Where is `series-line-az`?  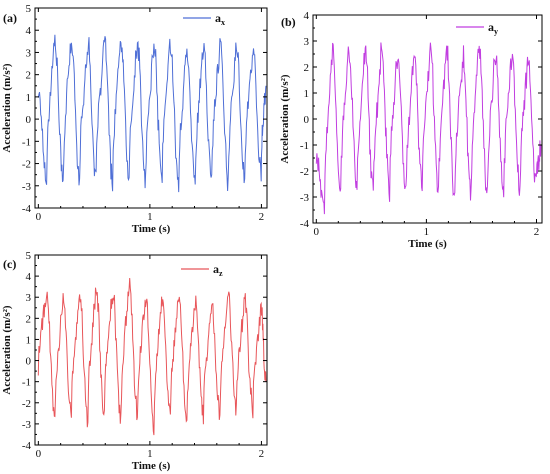 series-line-az is located at coordinates (152, 356).